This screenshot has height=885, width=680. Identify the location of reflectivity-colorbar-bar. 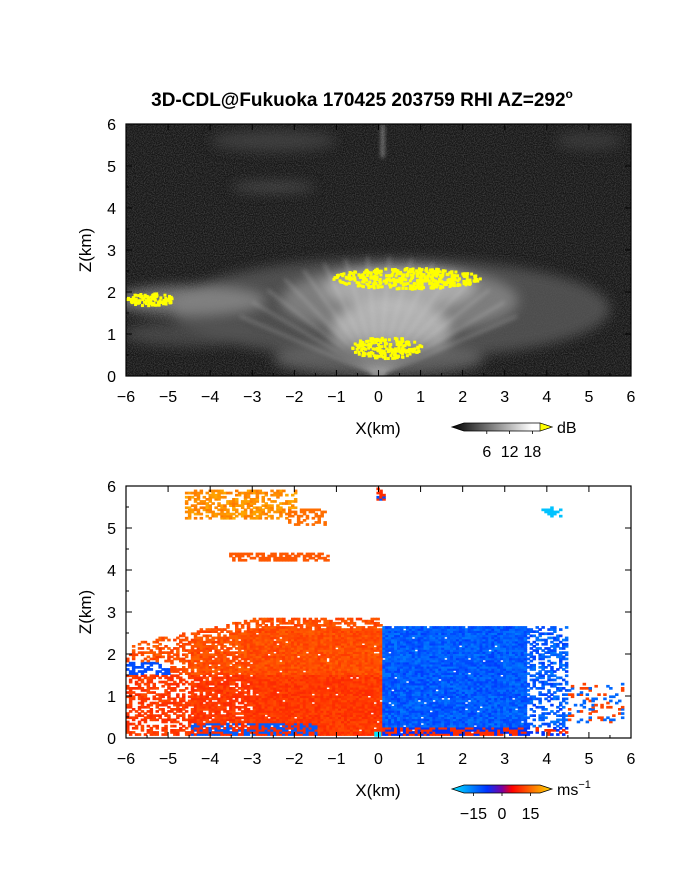
(502, 427).